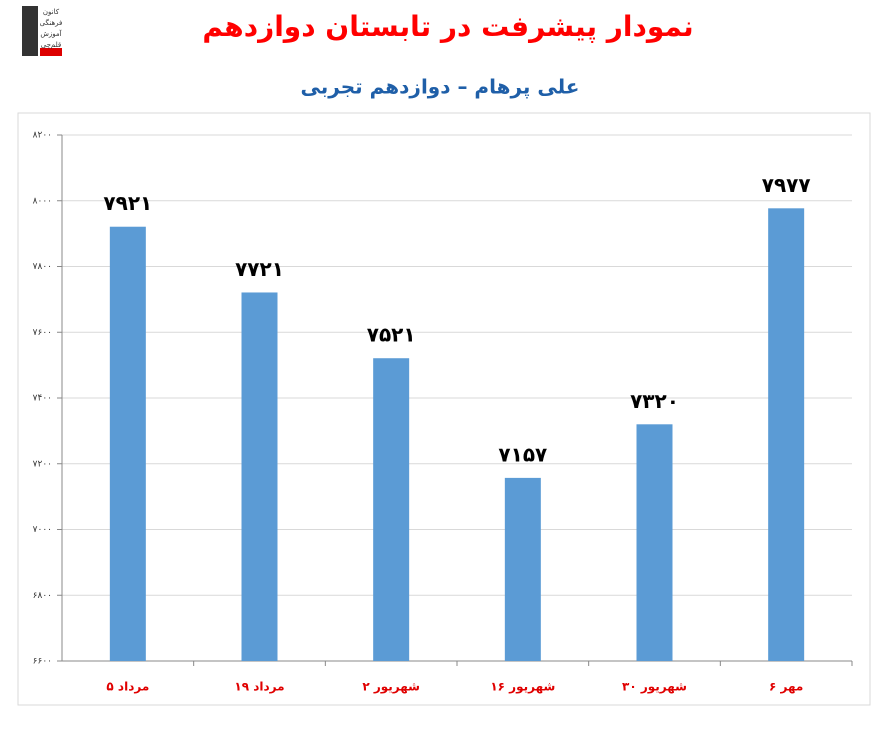  Describe the element at coordinates (654, 687) in the screenshot. I see `x-tick-label: ۳۰ شهریور` at that location.